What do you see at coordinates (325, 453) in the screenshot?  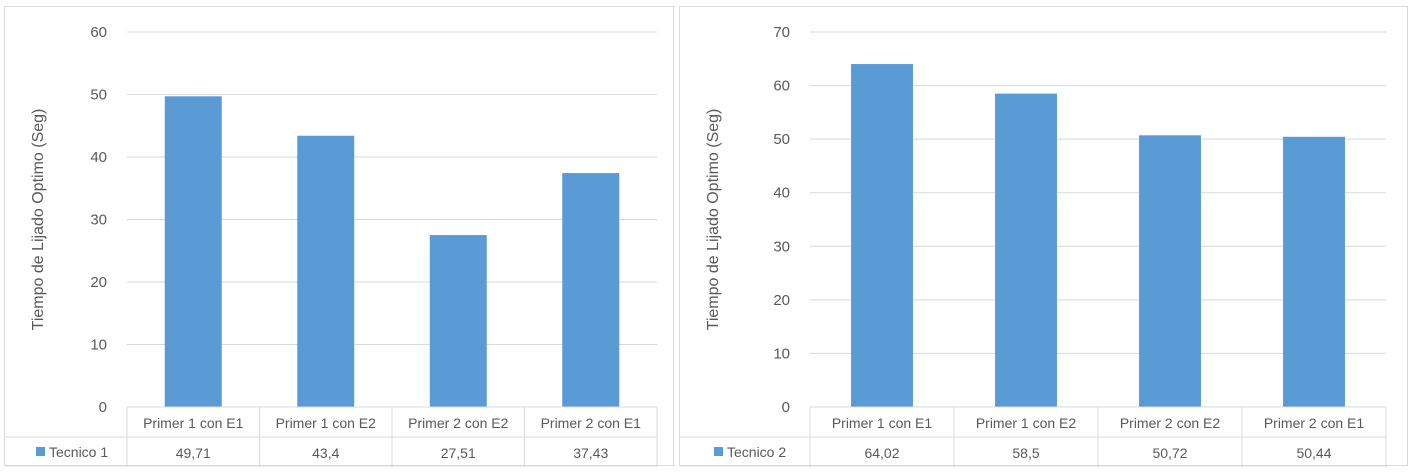 I see `data-label: 43,4` at bounding box center [325, 453].